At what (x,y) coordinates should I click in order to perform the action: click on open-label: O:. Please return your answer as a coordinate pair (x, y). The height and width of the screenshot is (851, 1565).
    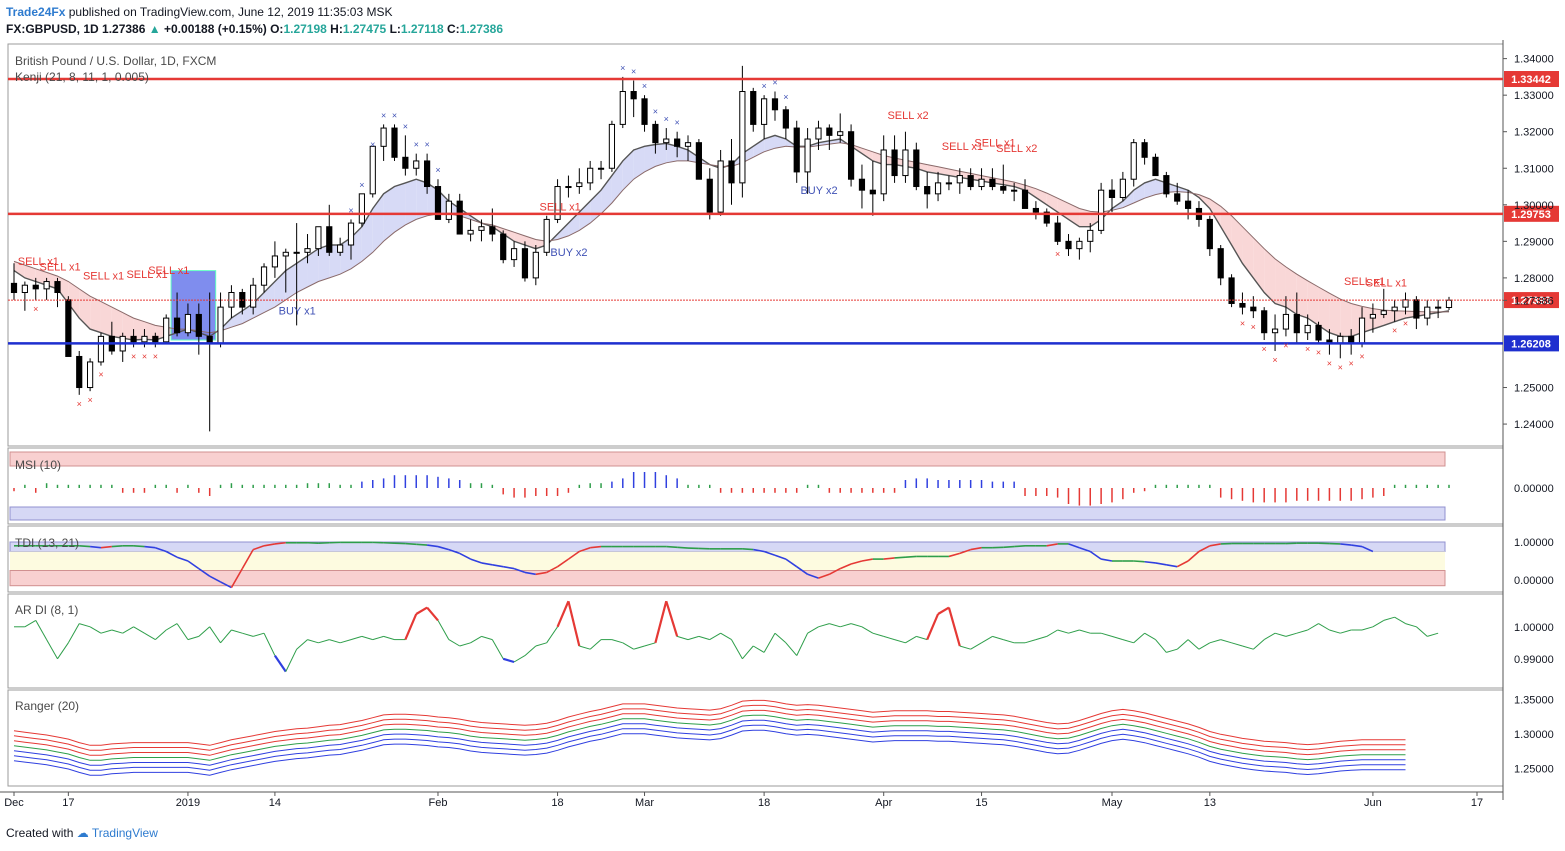
    Looking at the image, I should click on (277, 29).